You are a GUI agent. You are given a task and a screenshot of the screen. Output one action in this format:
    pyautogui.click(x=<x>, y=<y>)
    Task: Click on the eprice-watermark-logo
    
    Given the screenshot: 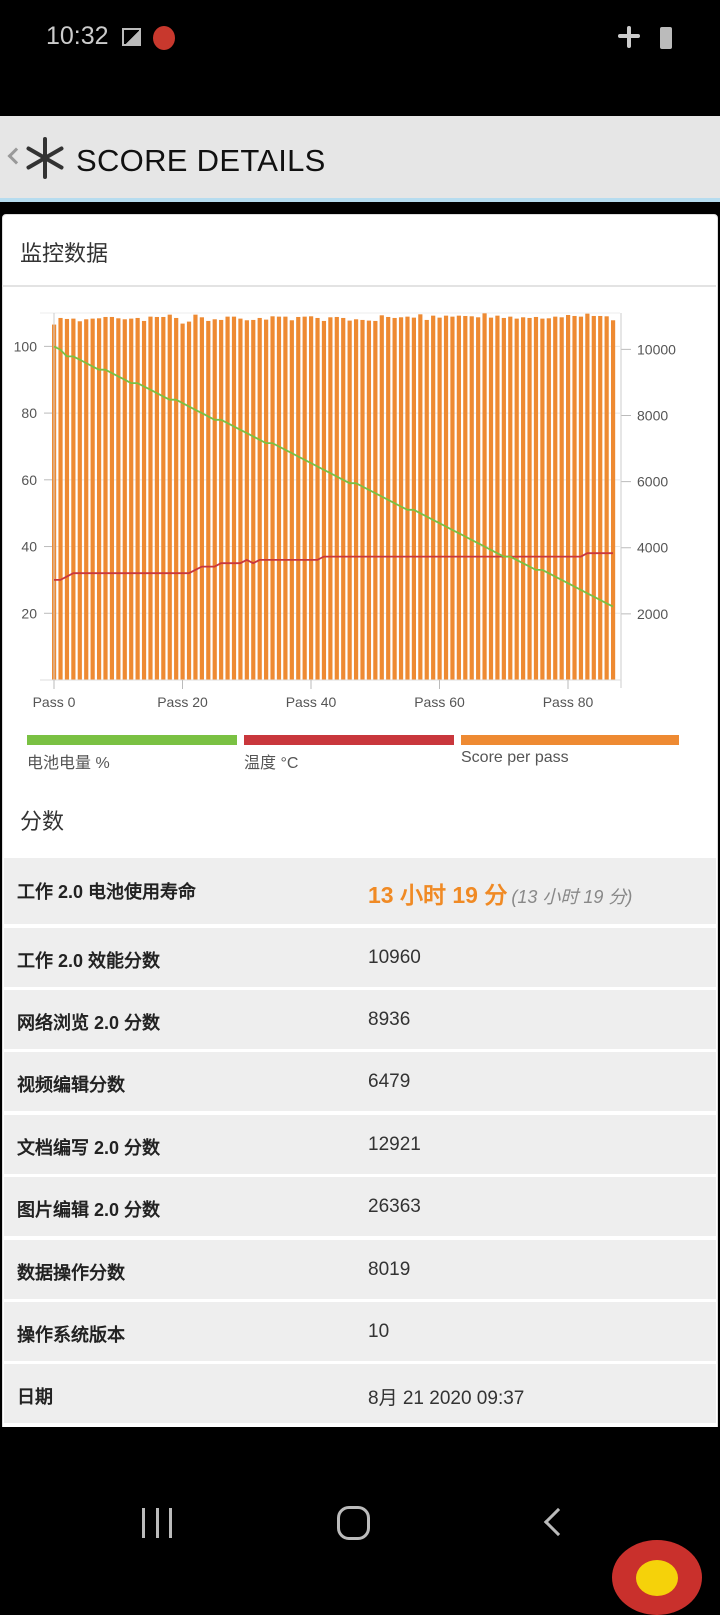 What is the action you would take?
    pyautogui.click(x=657, y=1577)
    